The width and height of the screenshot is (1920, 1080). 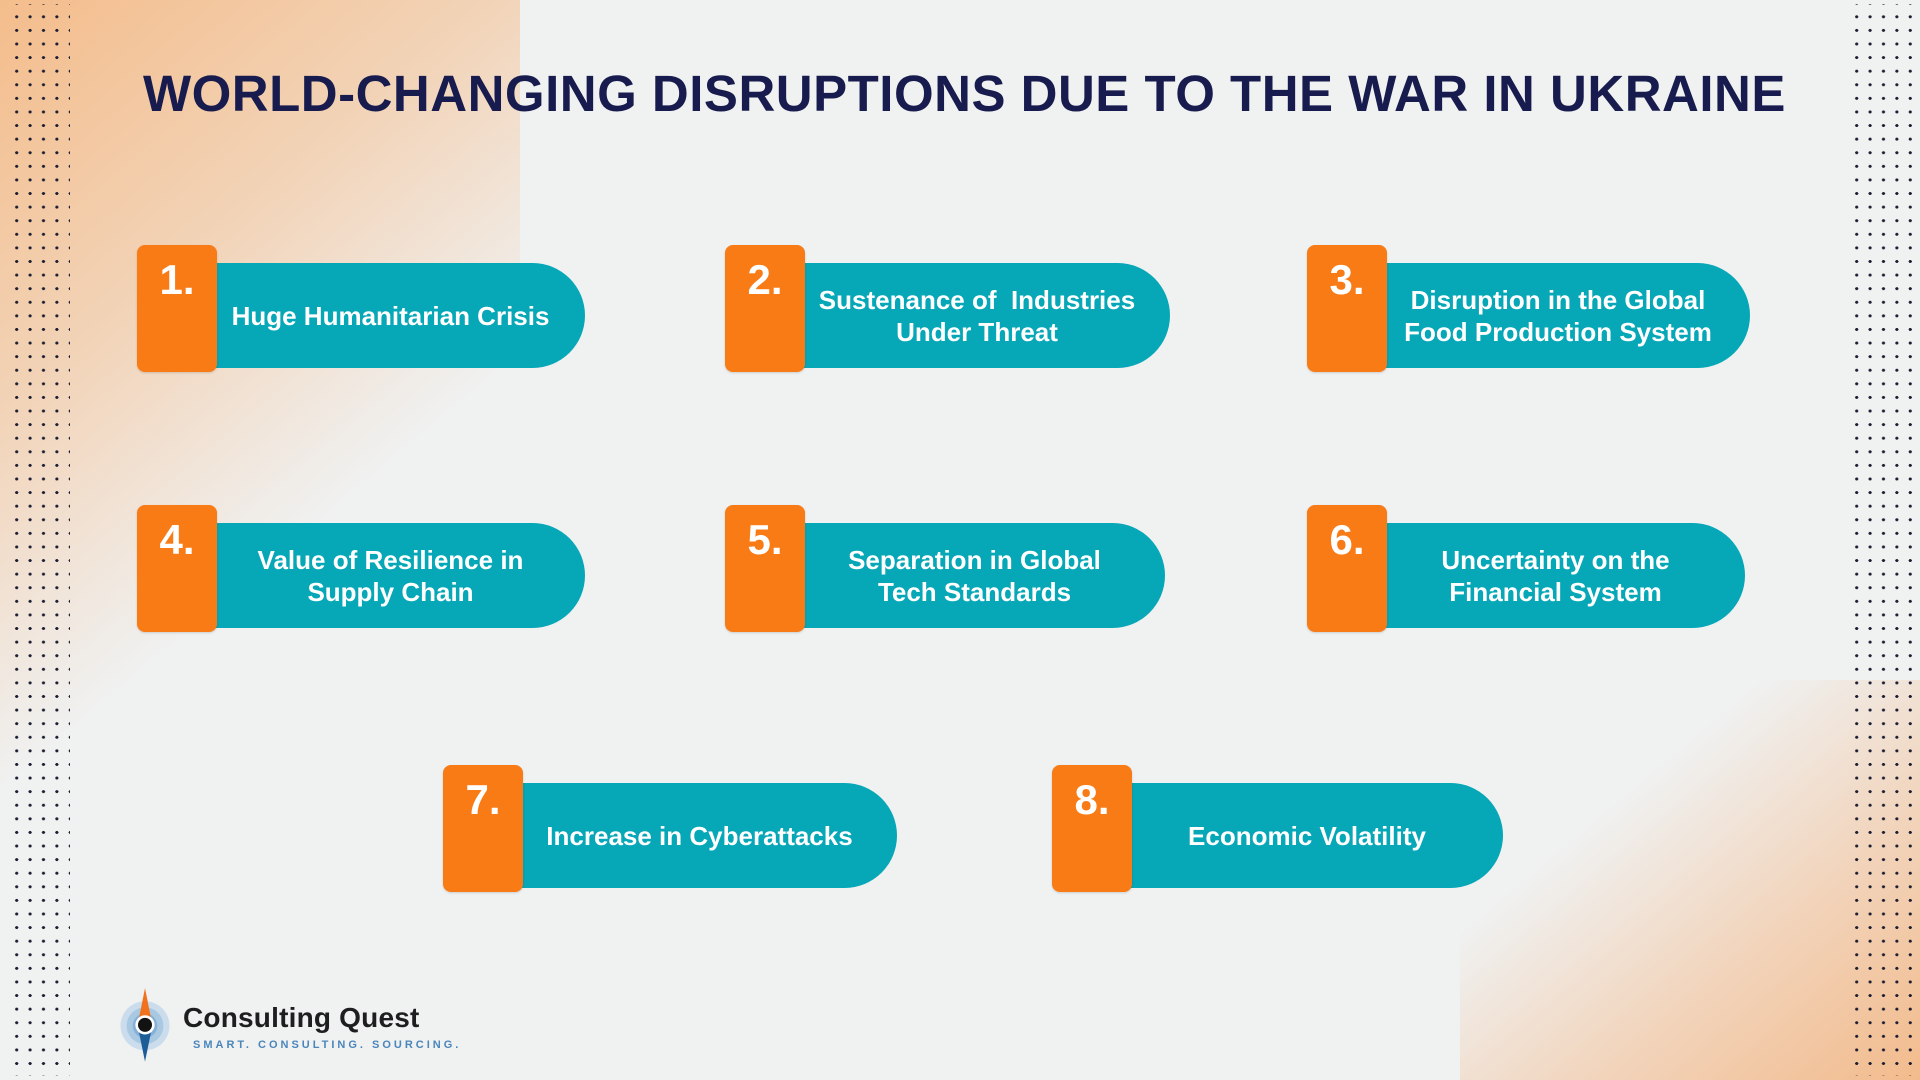 I want to click on disruption-item-2: Sustenance of Industries Under Threat 2., so click(x=985, y=310).